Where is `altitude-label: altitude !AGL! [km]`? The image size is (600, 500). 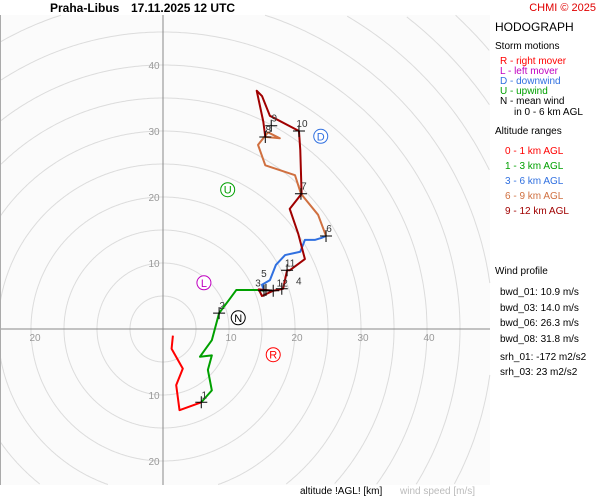
altitude-label: altitude !AGL! [km] is located at coordinates (341, 491).